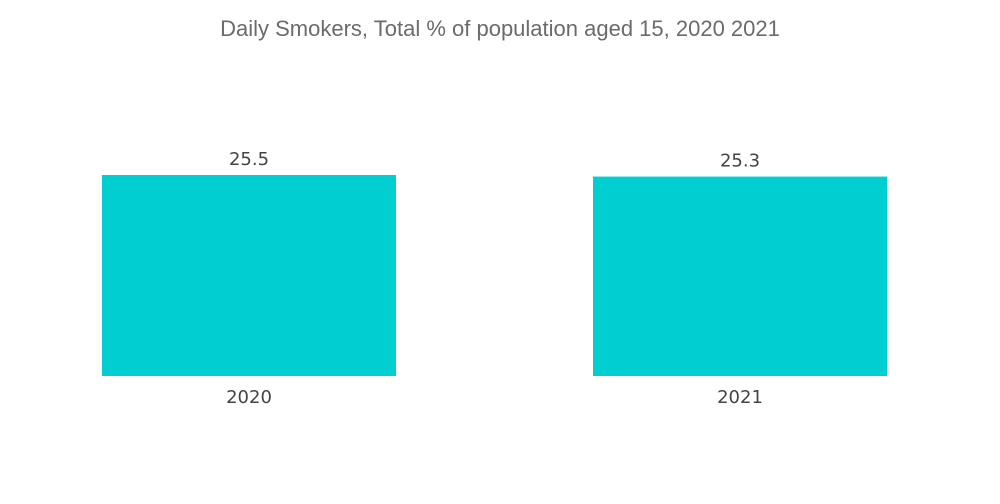 This screenshot has width=1000, height=504. I want to click on value-label-2020: 25.5, so click(249, 159).